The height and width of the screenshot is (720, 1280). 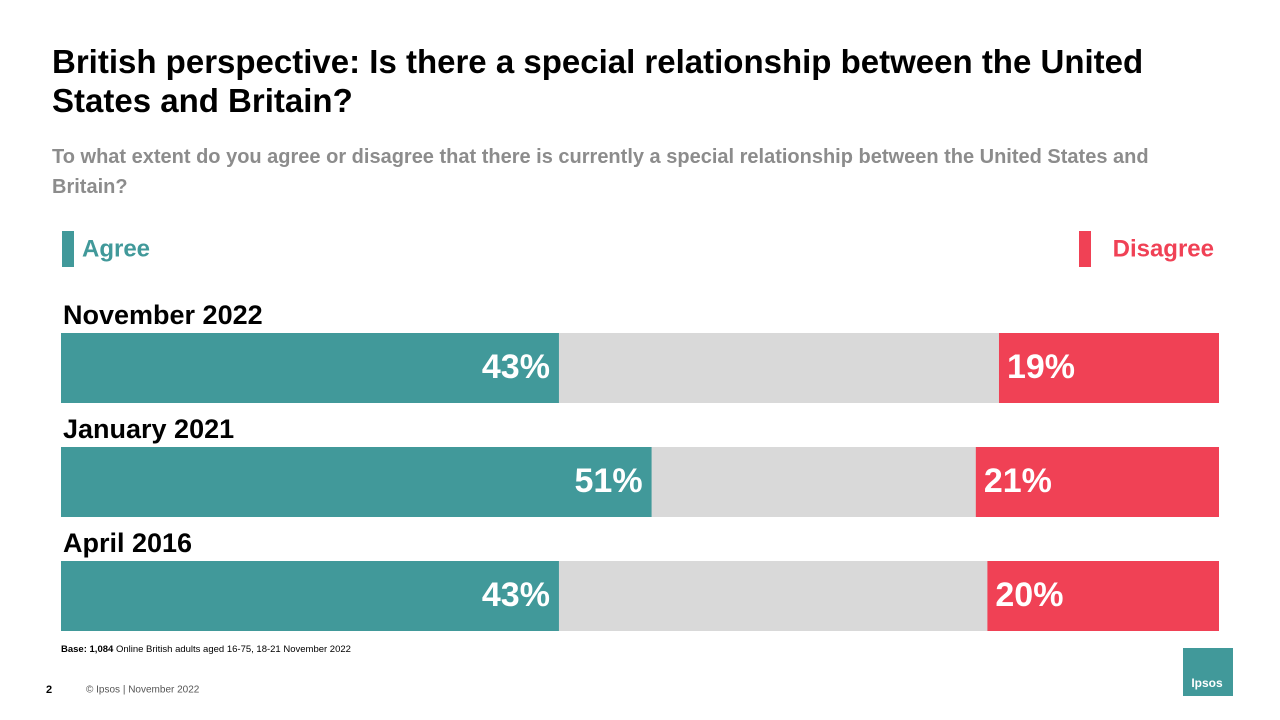 I want to click on value-label: 20%, so click(x=1029, y=595).